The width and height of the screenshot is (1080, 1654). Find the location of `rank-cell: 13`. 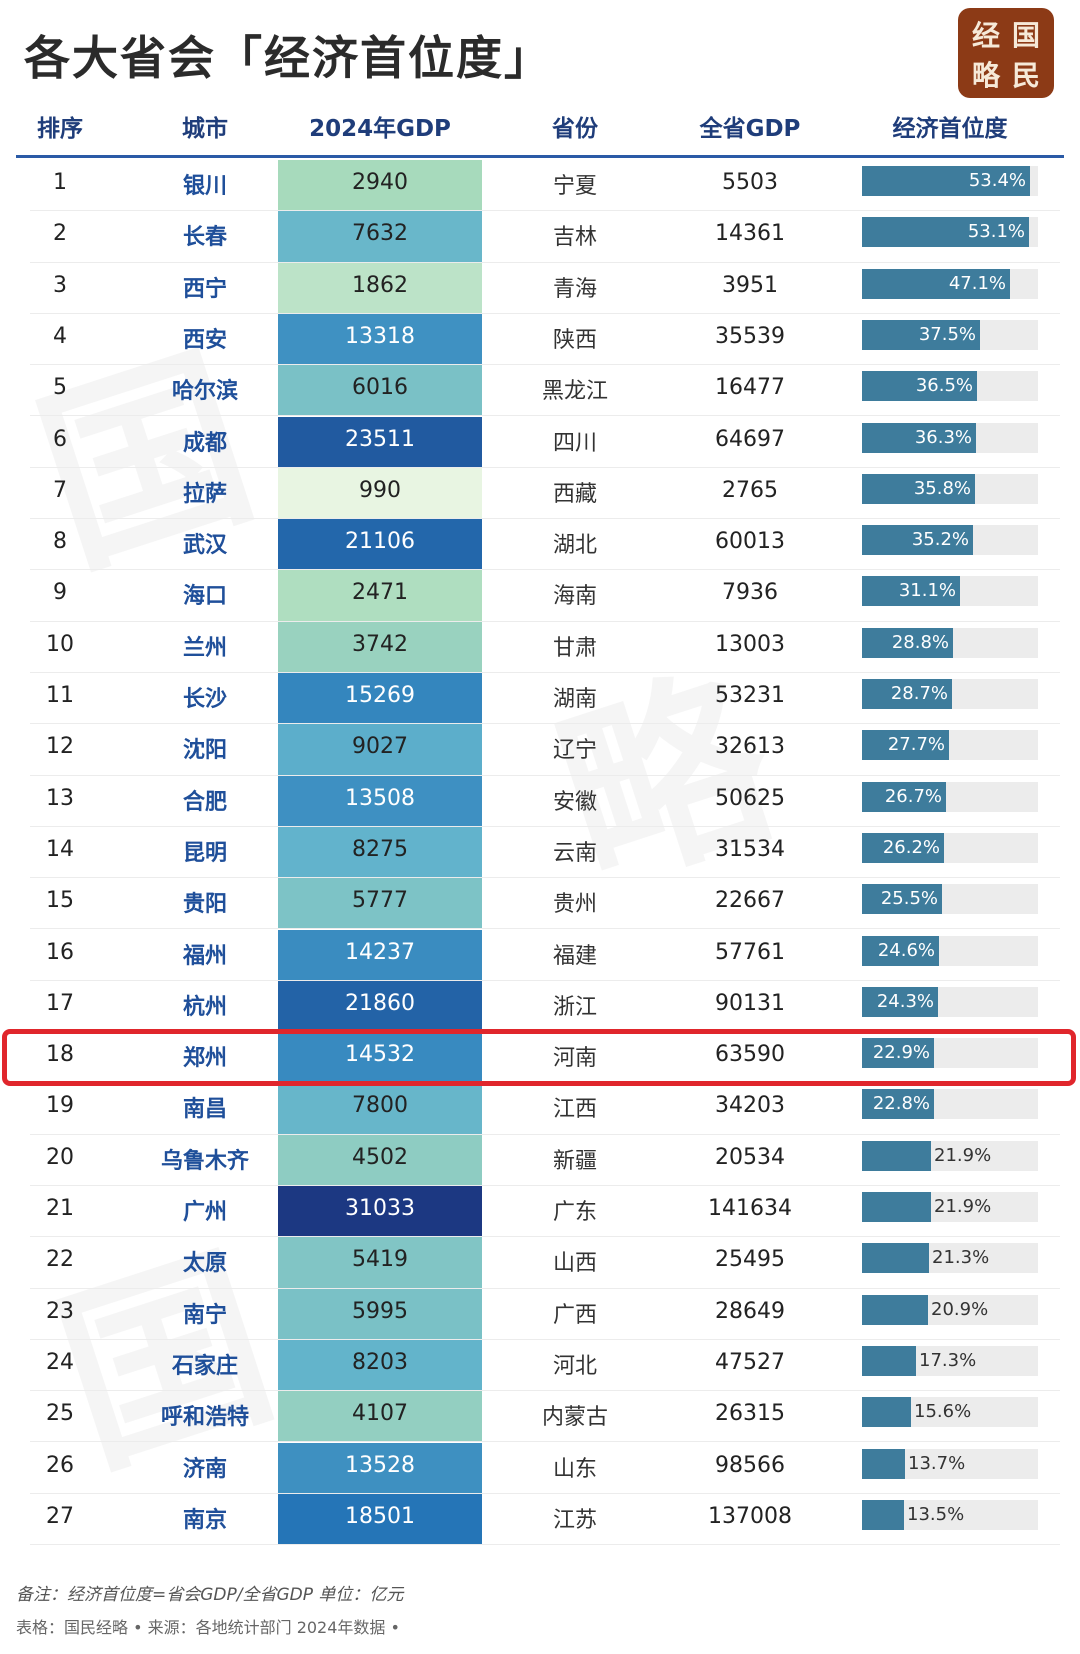

rank-cell: 13 is located at coordinates (60, 798).